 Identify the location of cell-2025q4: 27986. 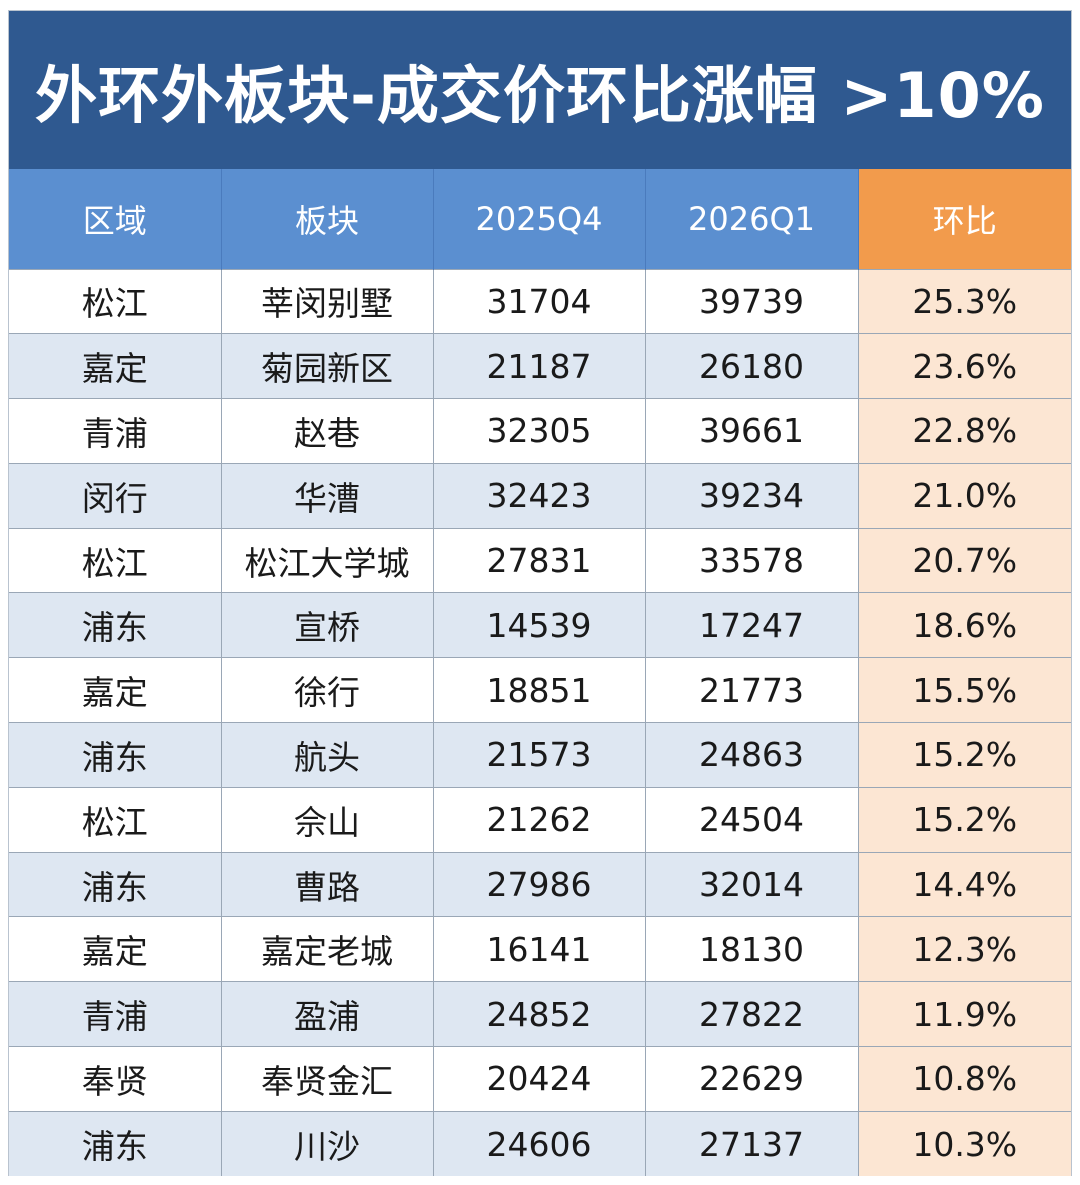
(539, 884).